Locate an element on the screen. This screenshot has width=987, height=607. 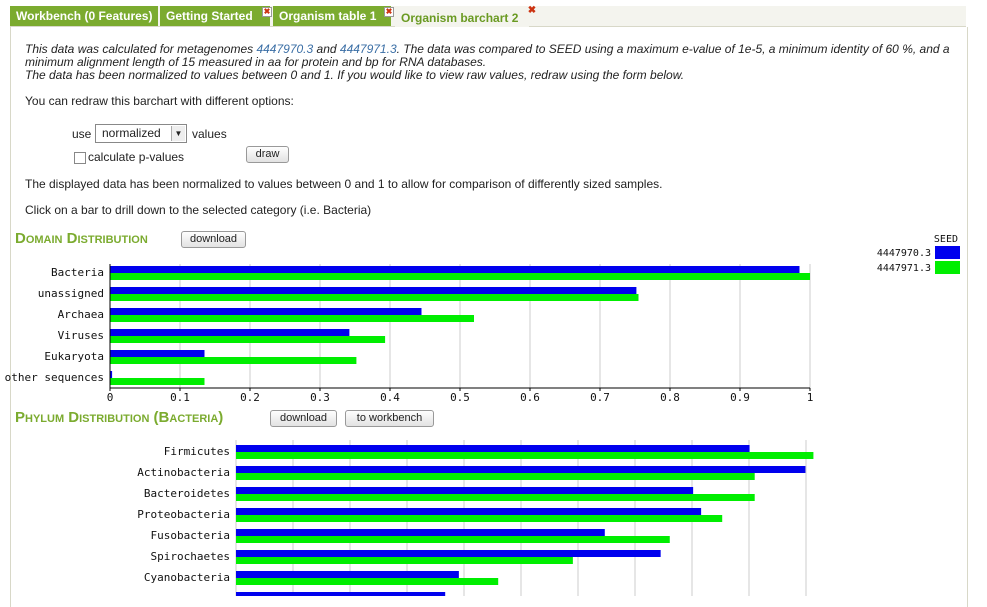
tab-label: Organism barchart 2 is located at coordinates (460, 18).